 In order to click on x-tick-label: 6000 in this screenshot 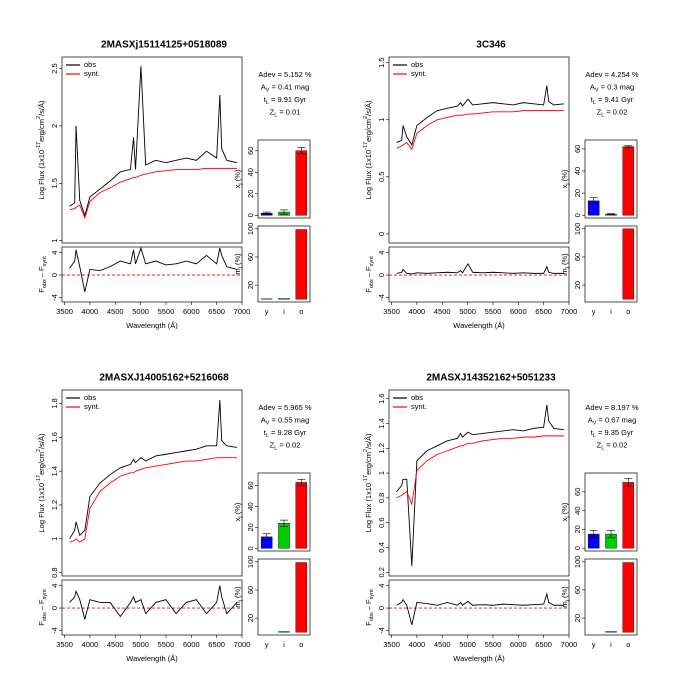, I will do `click(191, 644)`.